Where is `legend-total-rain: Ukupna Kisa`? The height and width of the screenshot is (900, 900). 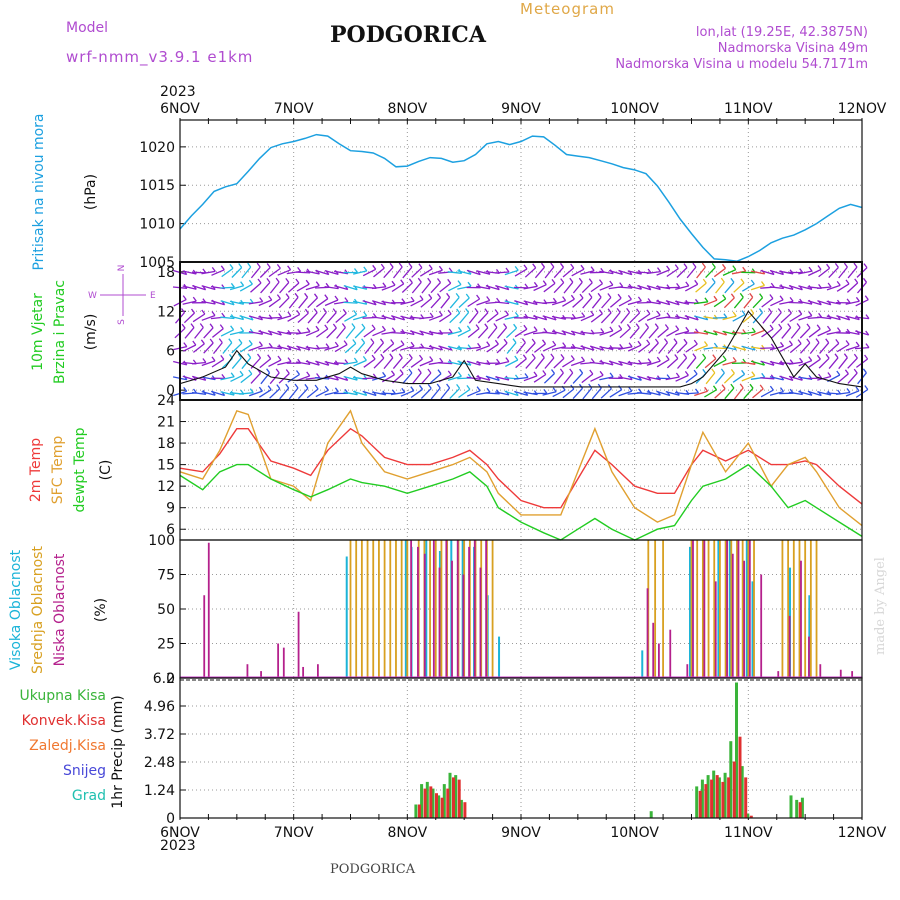
legend-total-rain: Ukupna Kisa is located at coordinates (62, 696).